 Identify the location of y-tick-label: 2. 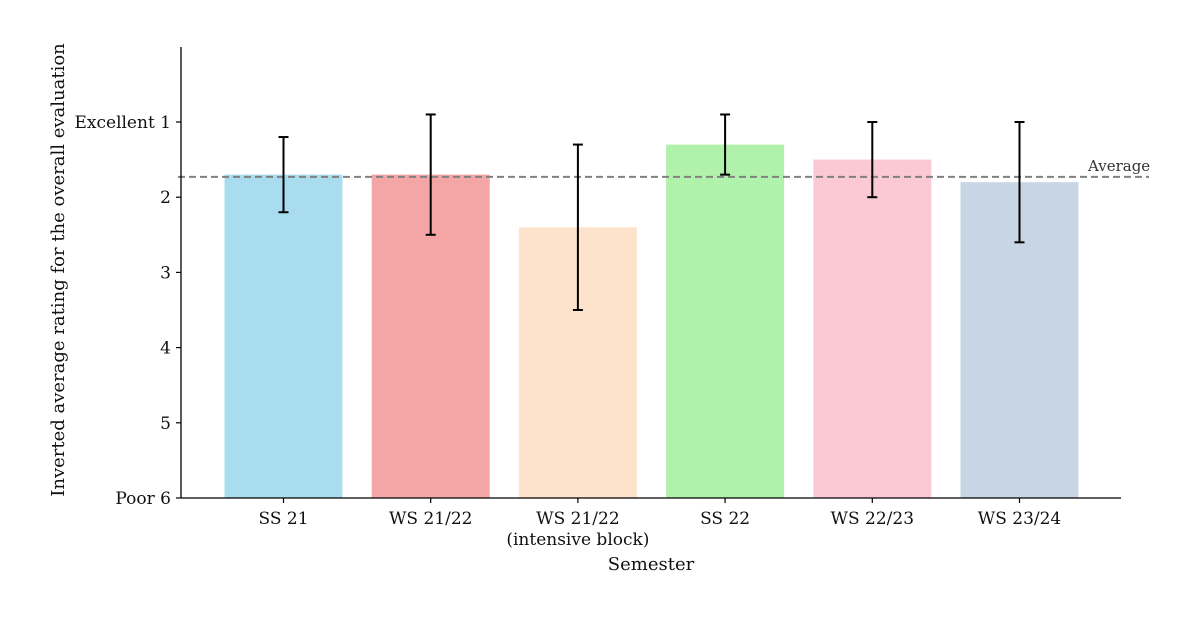
(165, 198).